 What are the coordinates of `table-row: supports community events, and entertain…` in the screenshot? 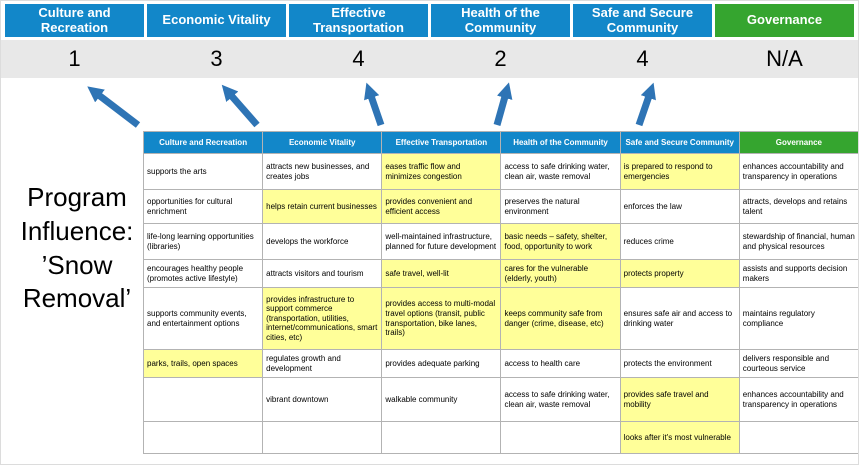 It's located at (500, 318).